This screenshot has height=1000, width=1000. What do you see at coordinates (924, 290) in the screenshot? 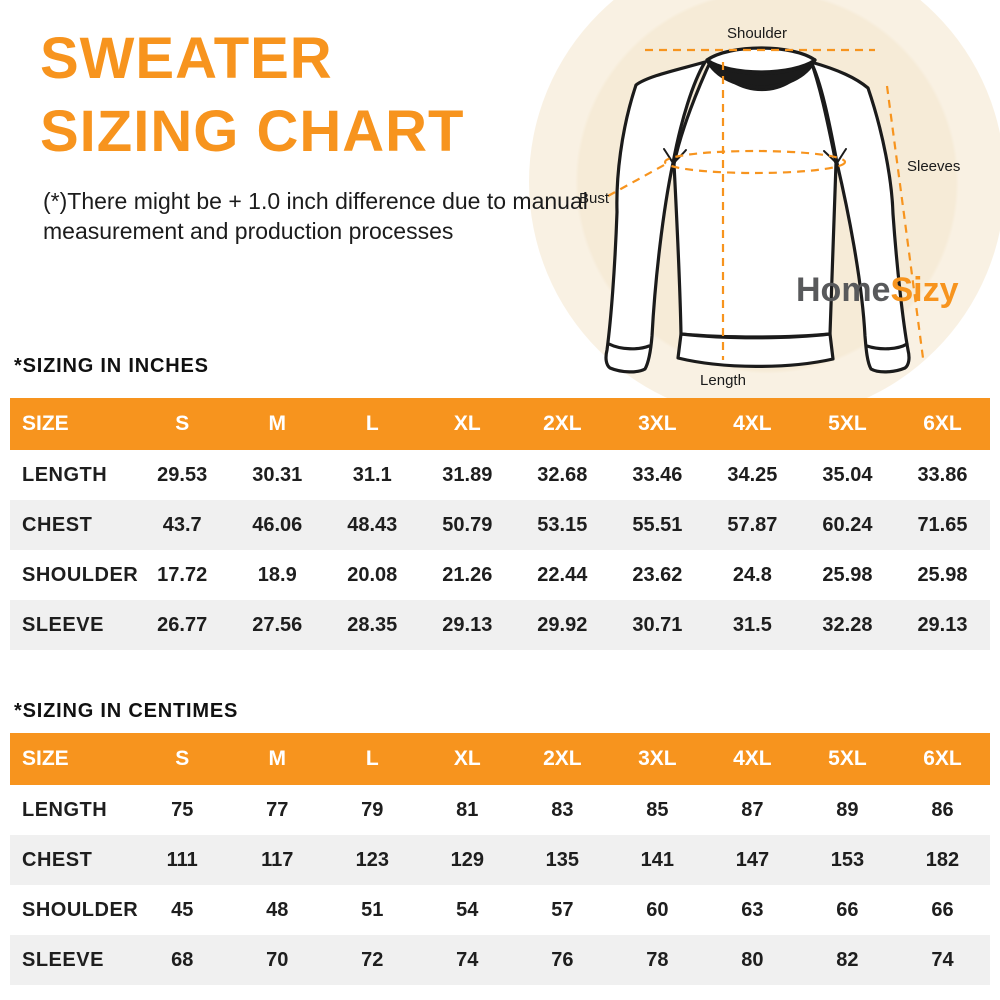
I see `brand-logo-sizy: Sizy` at bounding box center [924, 290].